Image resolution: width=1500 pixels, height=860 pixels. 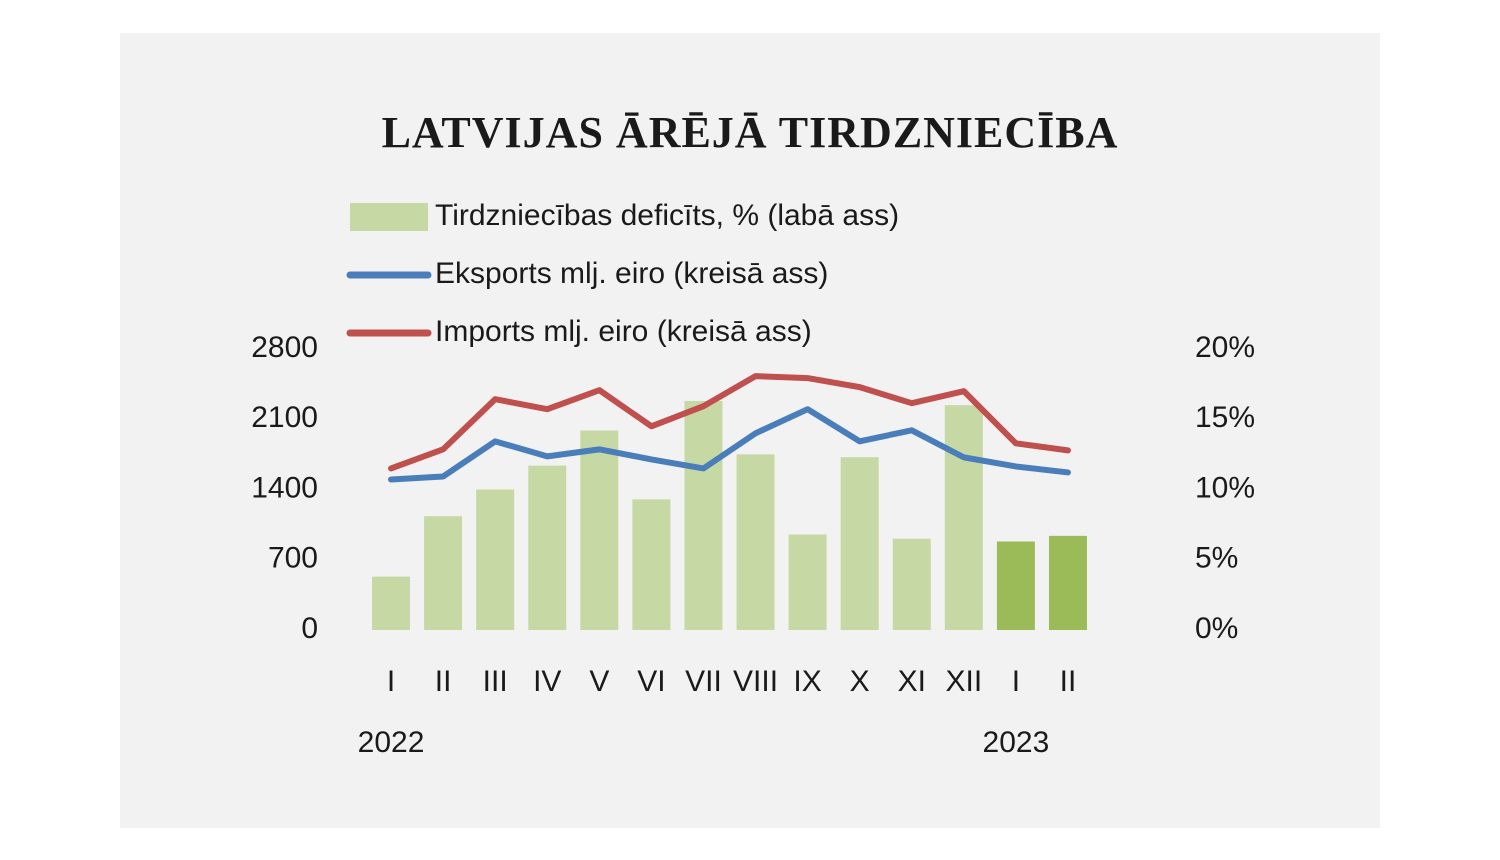 I want to click on legend-label: Eksports mlj. eiro (kreisā ass), so click(x=631, y=273).